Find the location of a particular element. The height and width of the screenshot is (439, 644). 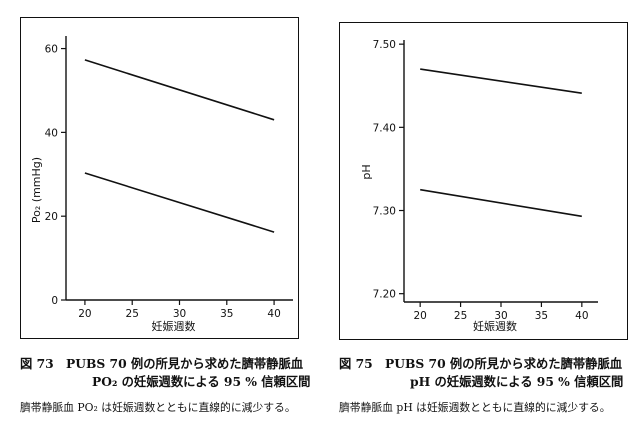

ph-y-axis-title: pH is located at coordinates (366, 171).